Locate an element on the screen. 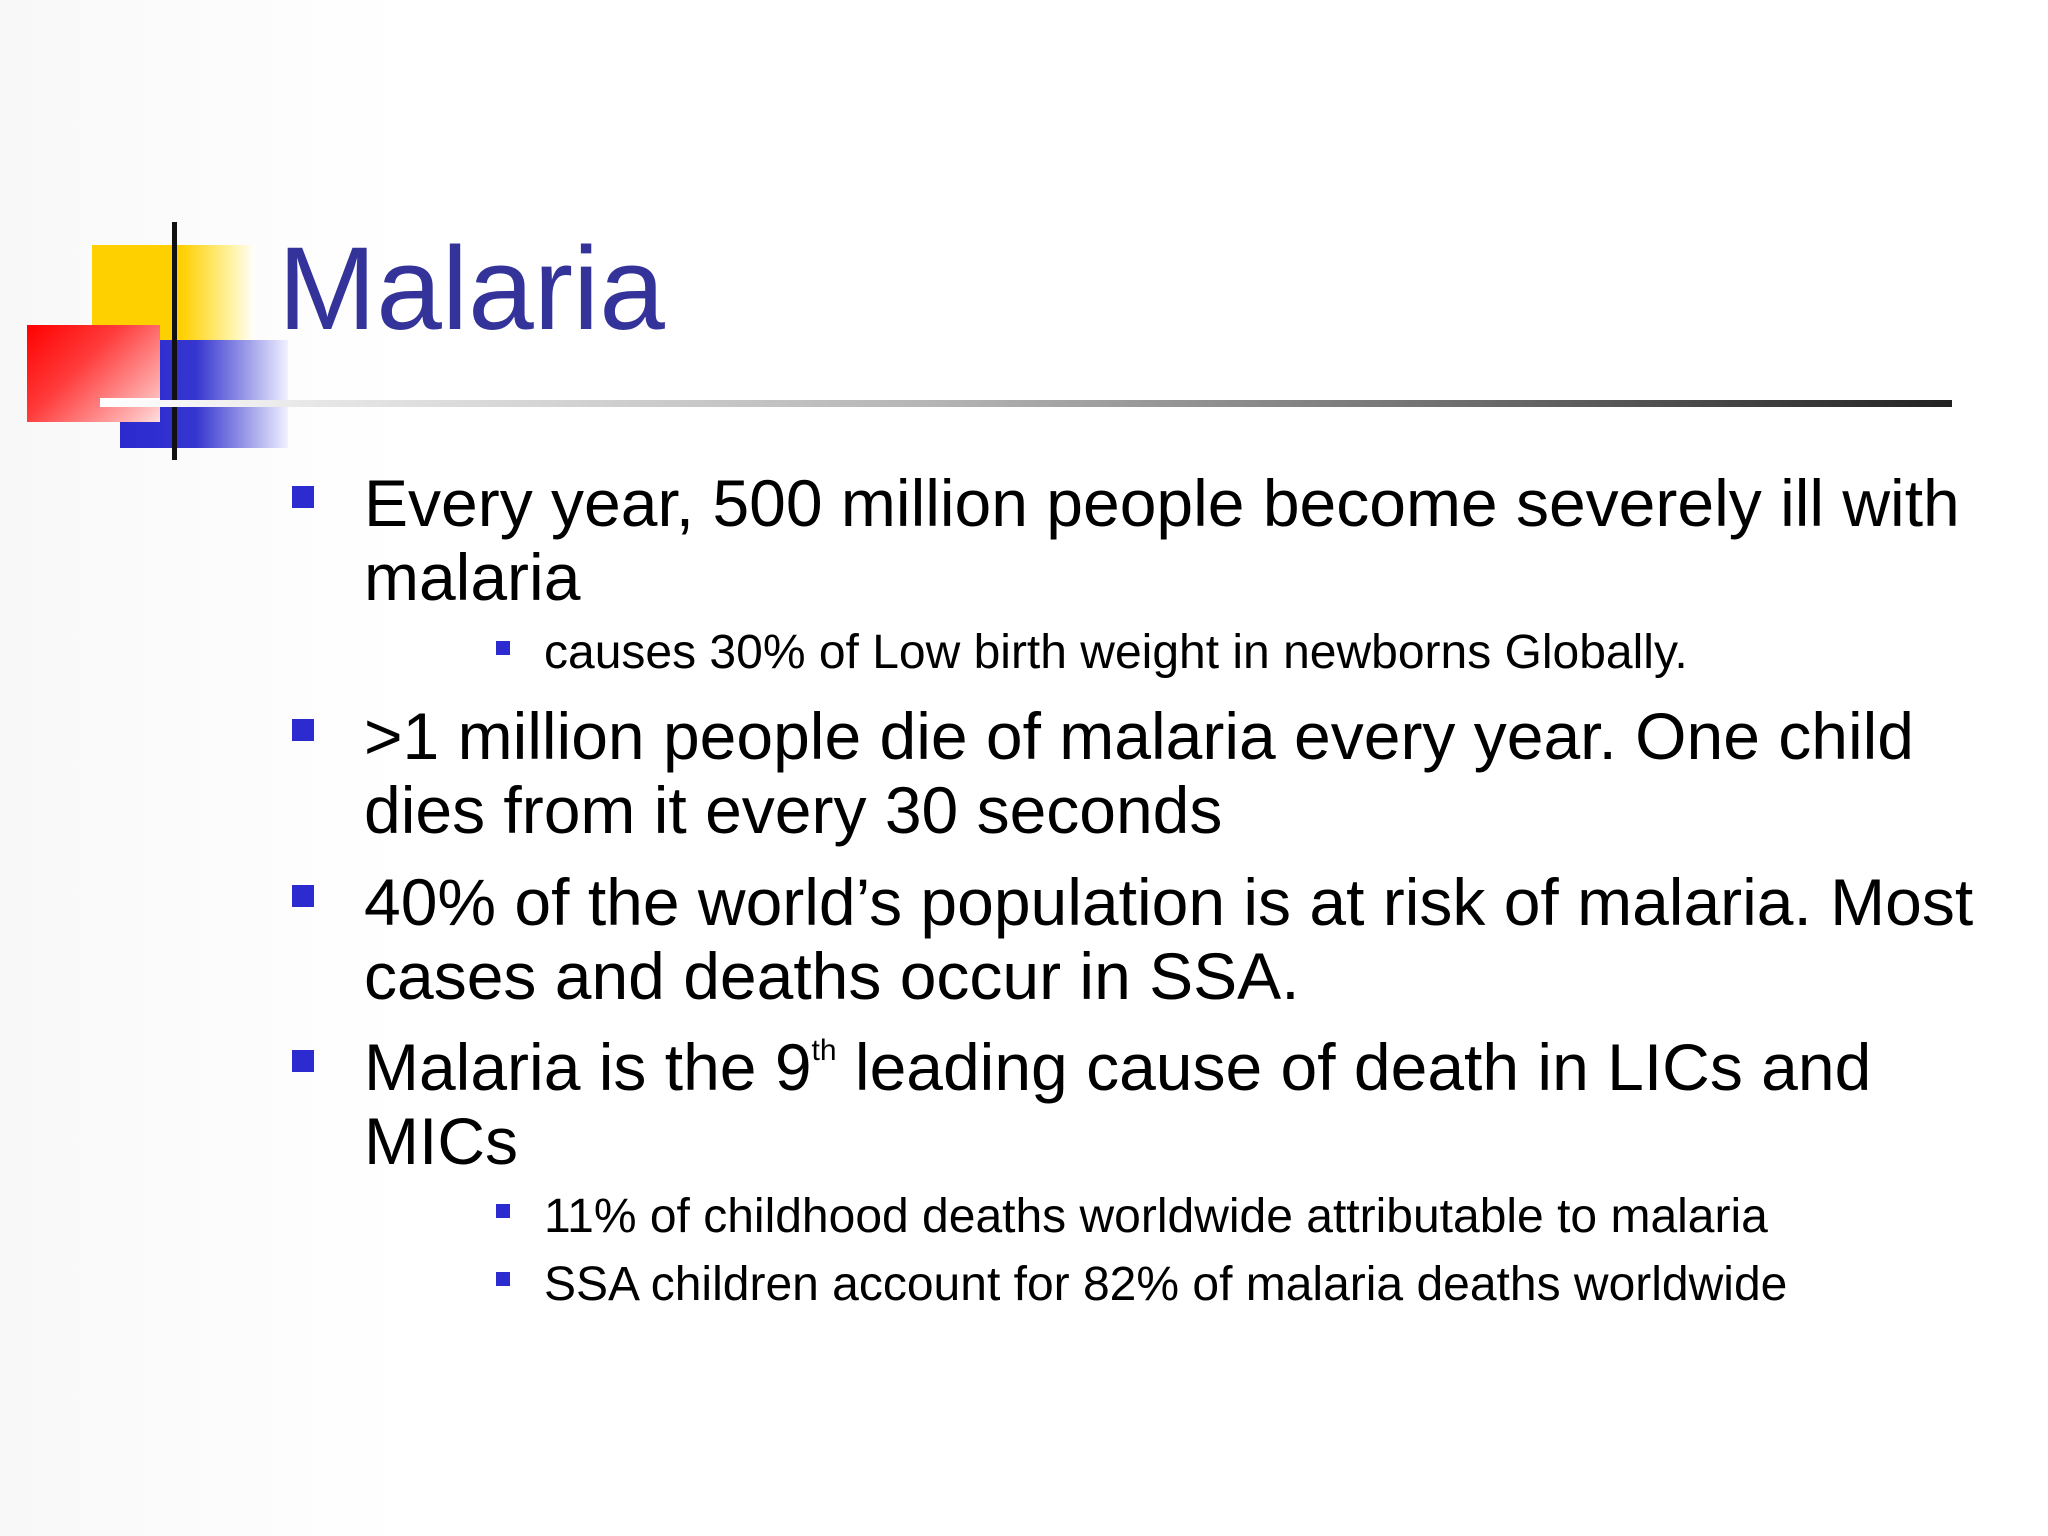 Image resolution: width=2048 pixels, height=1536 pixels. slide-title: Malaria is located at coordinates (471, 289).